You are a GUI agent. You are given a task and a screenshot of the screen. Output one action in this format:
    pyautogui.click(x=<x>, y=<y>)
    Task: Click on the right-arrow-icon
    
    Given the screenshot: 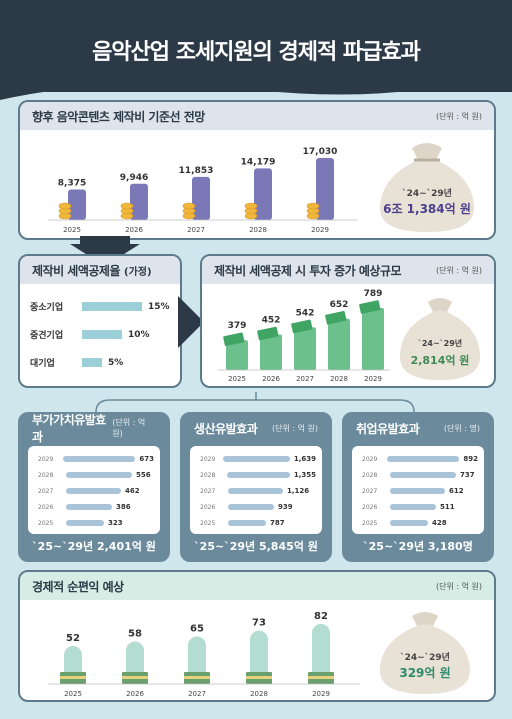 What is the action you would take?
    pyautogui.click(x=191, y=322)
    